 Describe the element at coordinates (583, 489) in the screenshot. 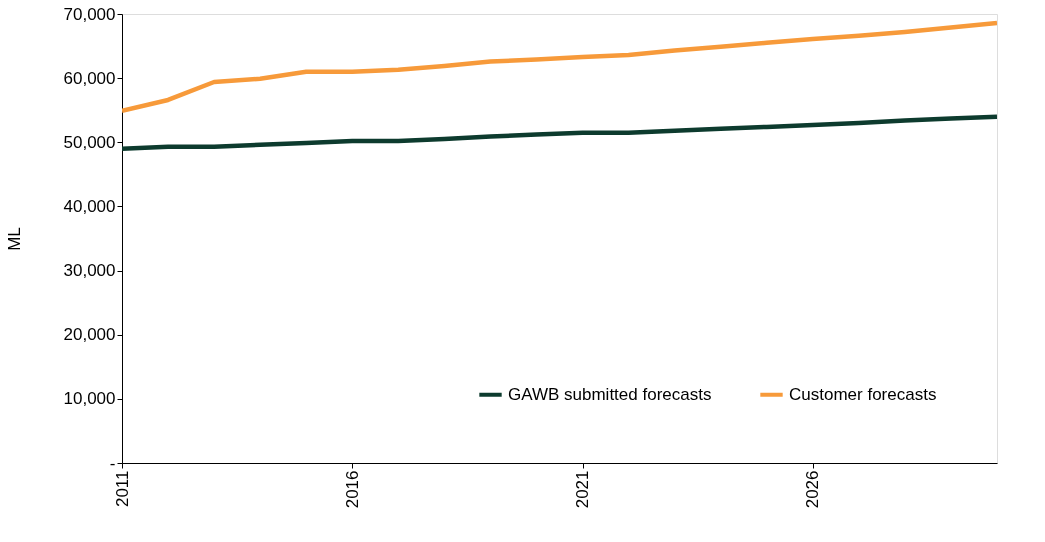

I see `x-tick-label: 2021` at that location.